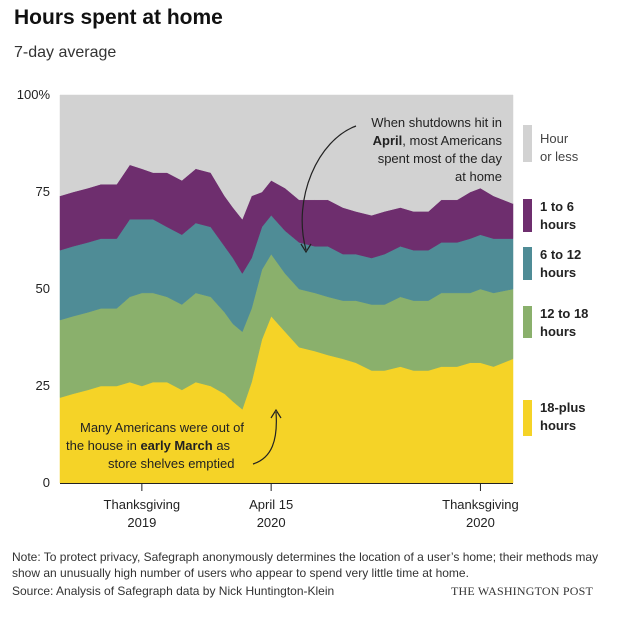 The image size is (627, 624). I want to click on annotation-april-arrow, so click(329, 188).